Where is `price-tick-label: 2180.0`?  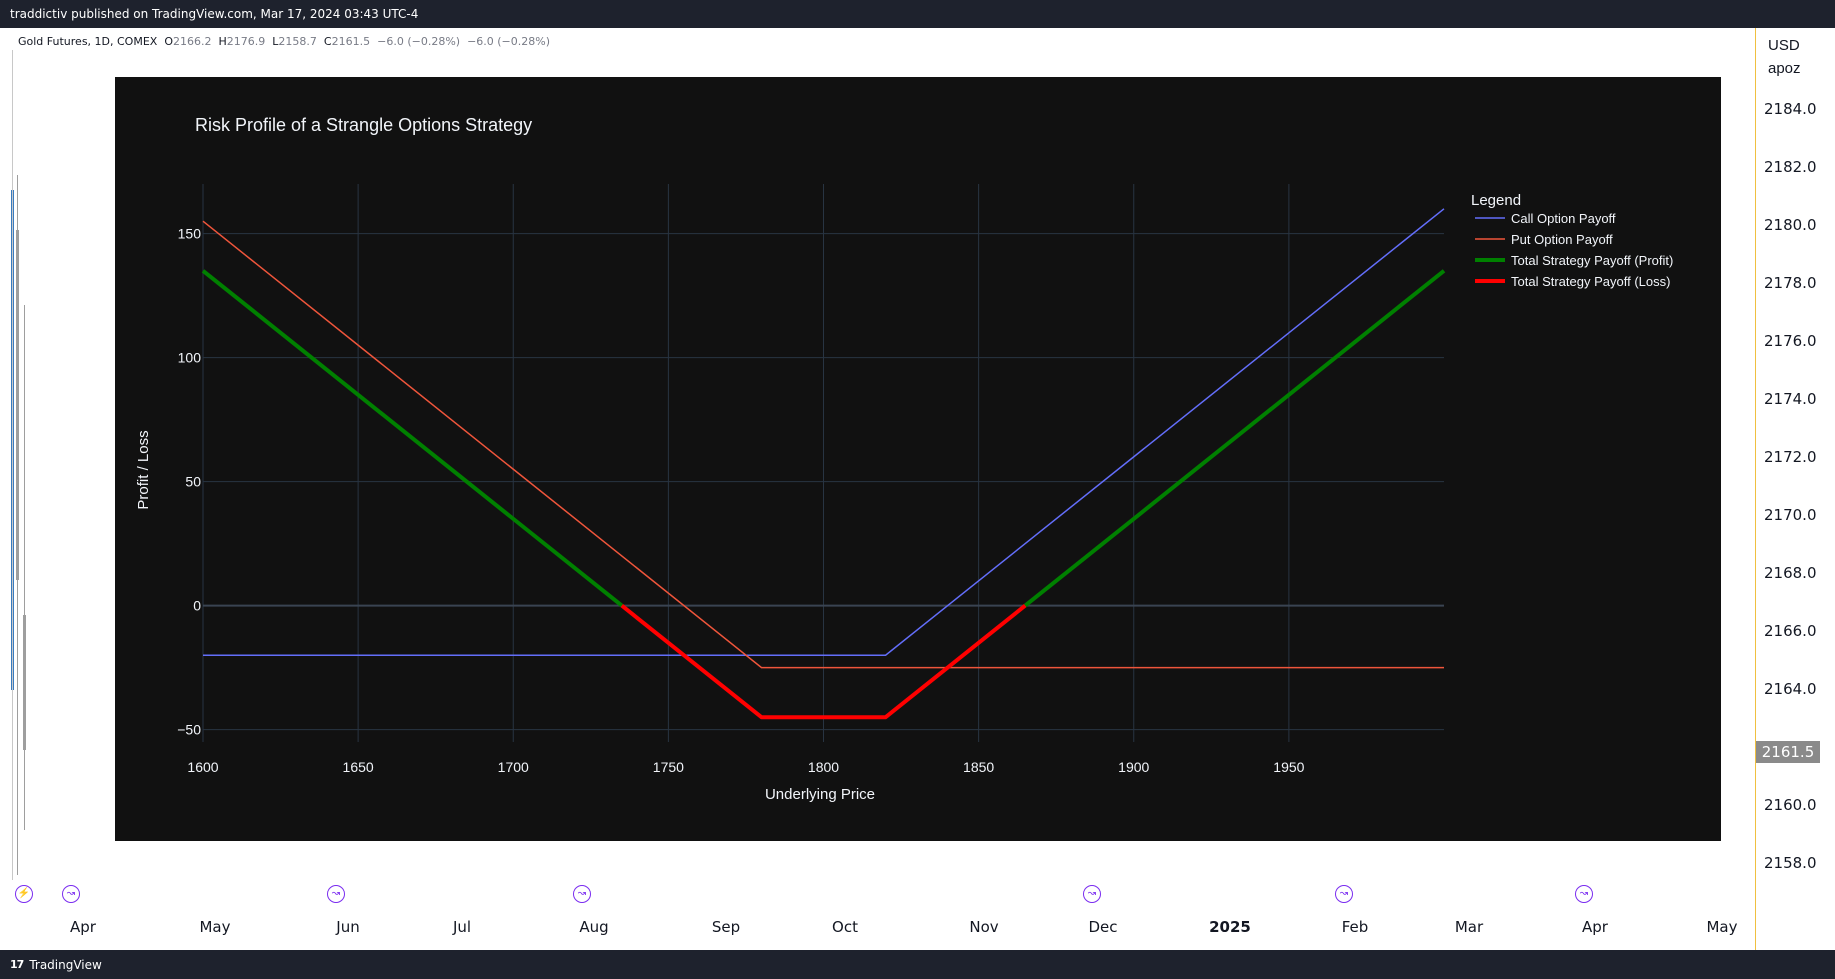 price-tick-label: 2180.0 is located at coordinates (1790, 225).